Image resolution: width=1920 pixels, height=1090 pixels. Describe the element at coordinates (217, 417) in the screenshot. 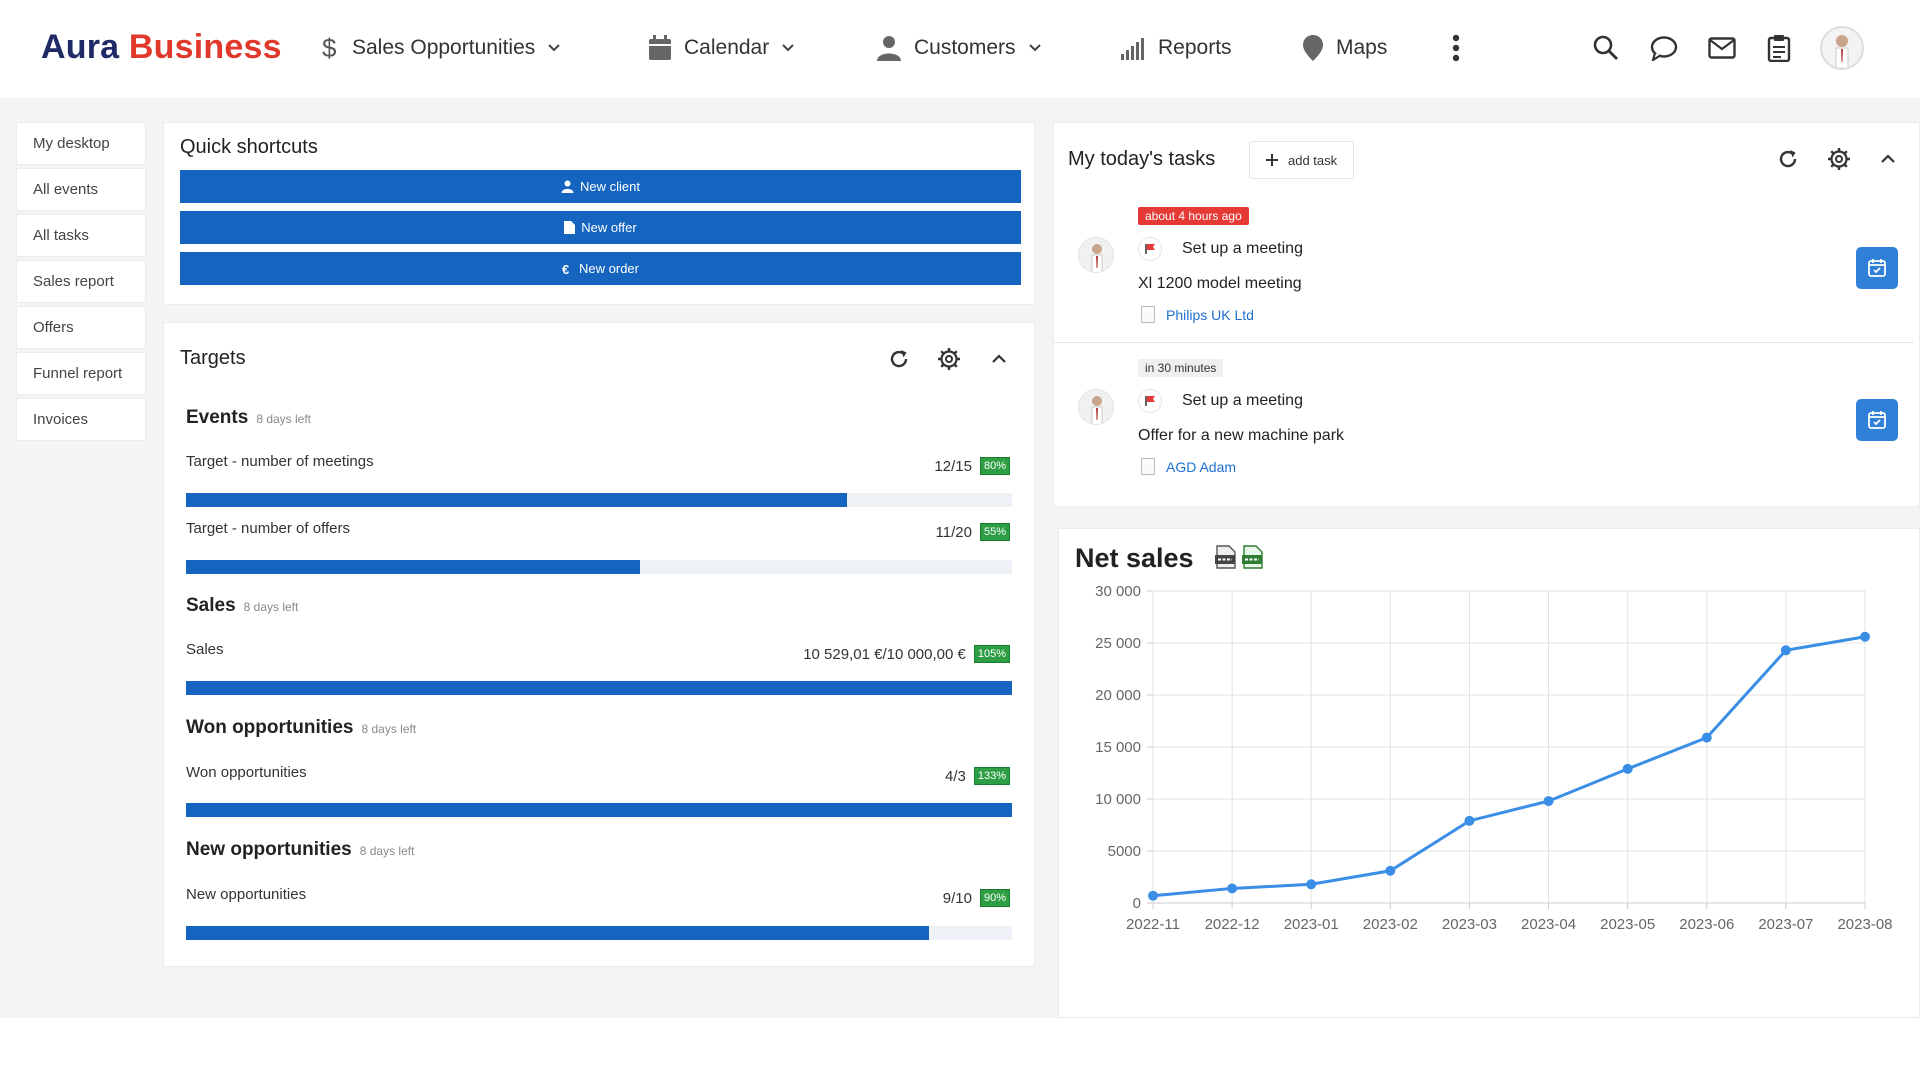

I see `section-heading: Events` at that location.